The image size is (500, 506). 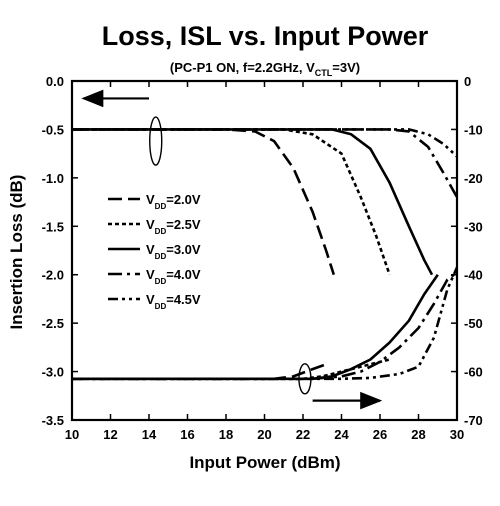 What do you see at coordinates (53, 323) in the screenshot?
I see `y-left-tick-label: -2.5` at bounding box center [53, 323].